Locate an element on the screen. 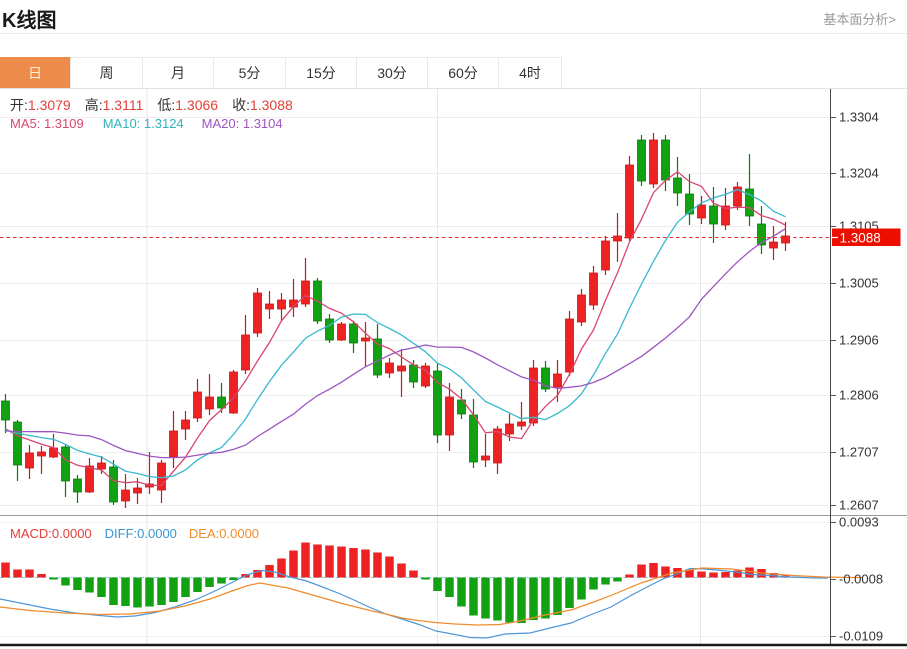 Image resolution: width=907 pixels, height=649 pixels. svg-text: 0.0093 is located at coordinates (859, 522).